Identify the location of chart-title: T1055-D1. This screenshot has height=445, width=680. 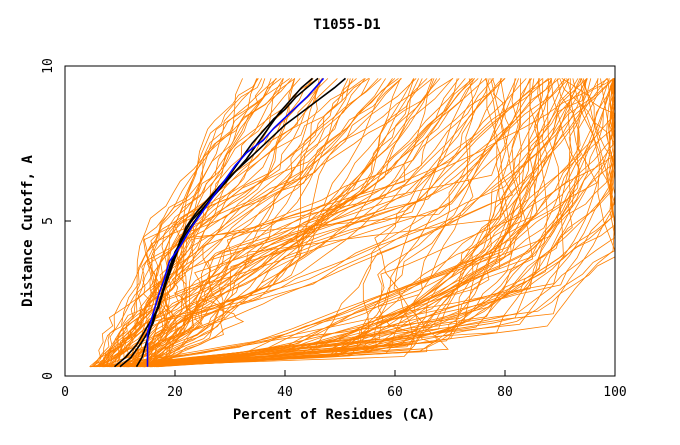
(346, 25).